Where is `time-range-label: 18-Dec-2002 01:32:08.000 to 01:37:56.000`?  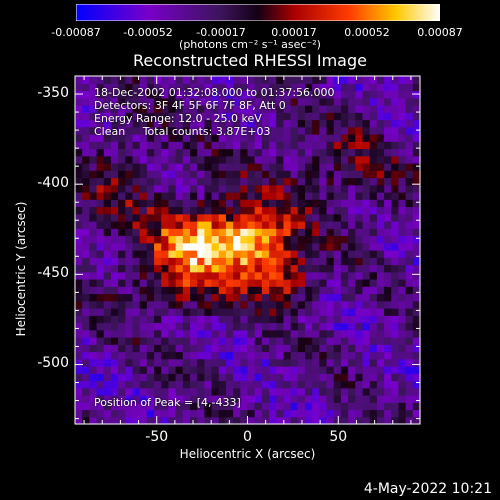
time-range-label: 18-Dec-2002 01:32:08.000 to 01:37:56.000 is located at coordinates (214, 92).